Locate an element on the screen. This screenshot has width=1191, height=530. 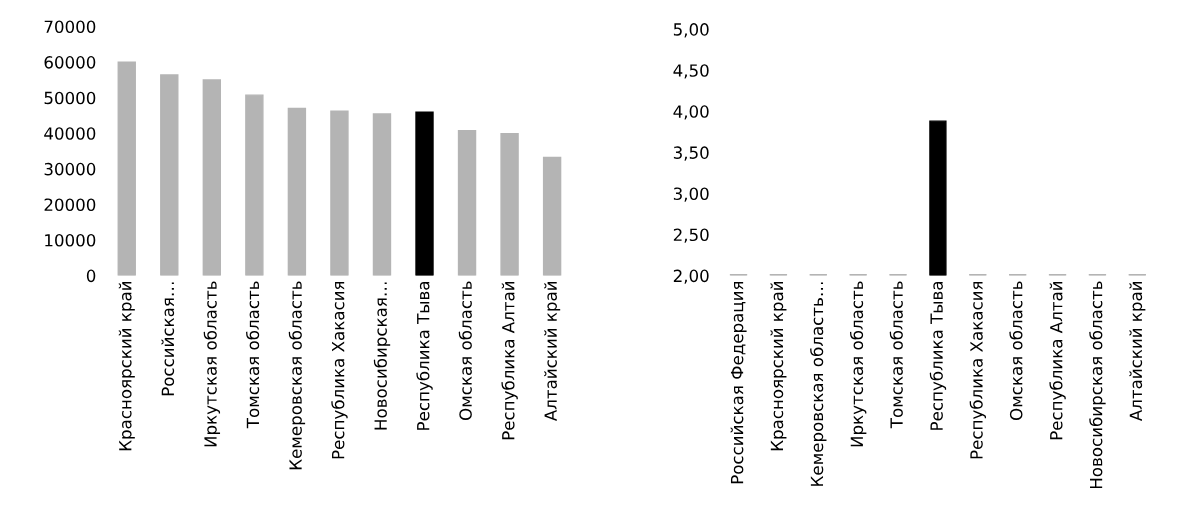
x-tick-label: Новосибирская область is located at coordinates (1097, 385).